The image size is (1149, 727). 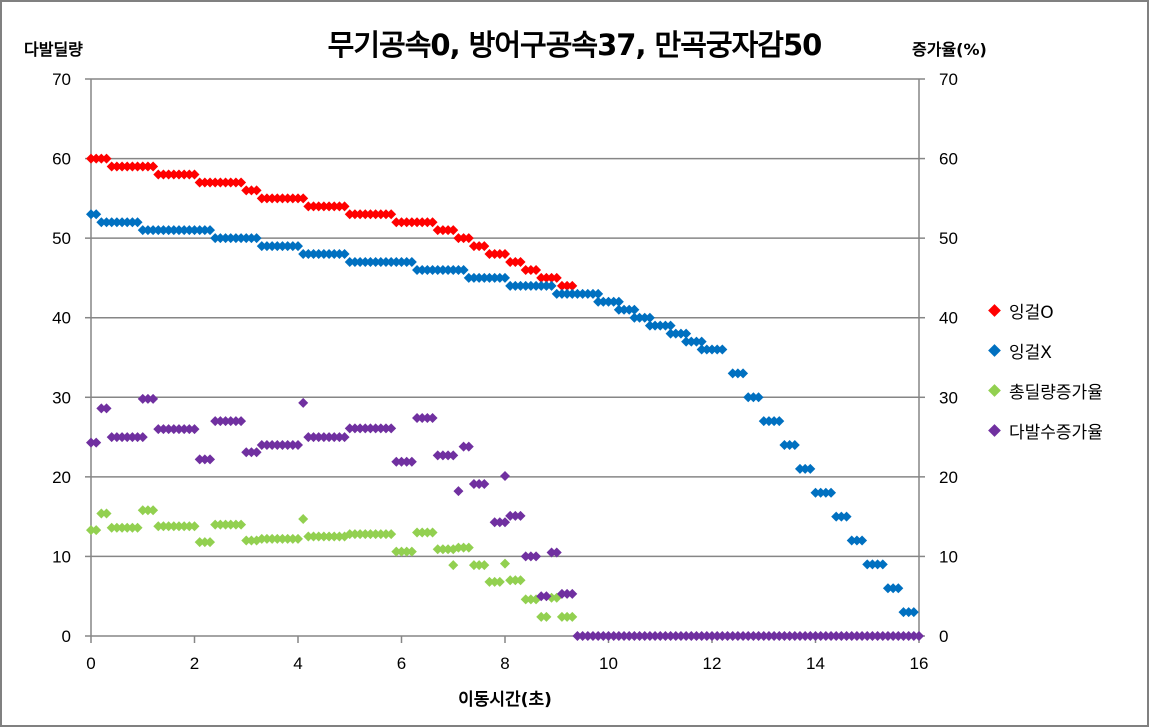 I want to click on y-tick-label: 70, so click(x=61, y=79).